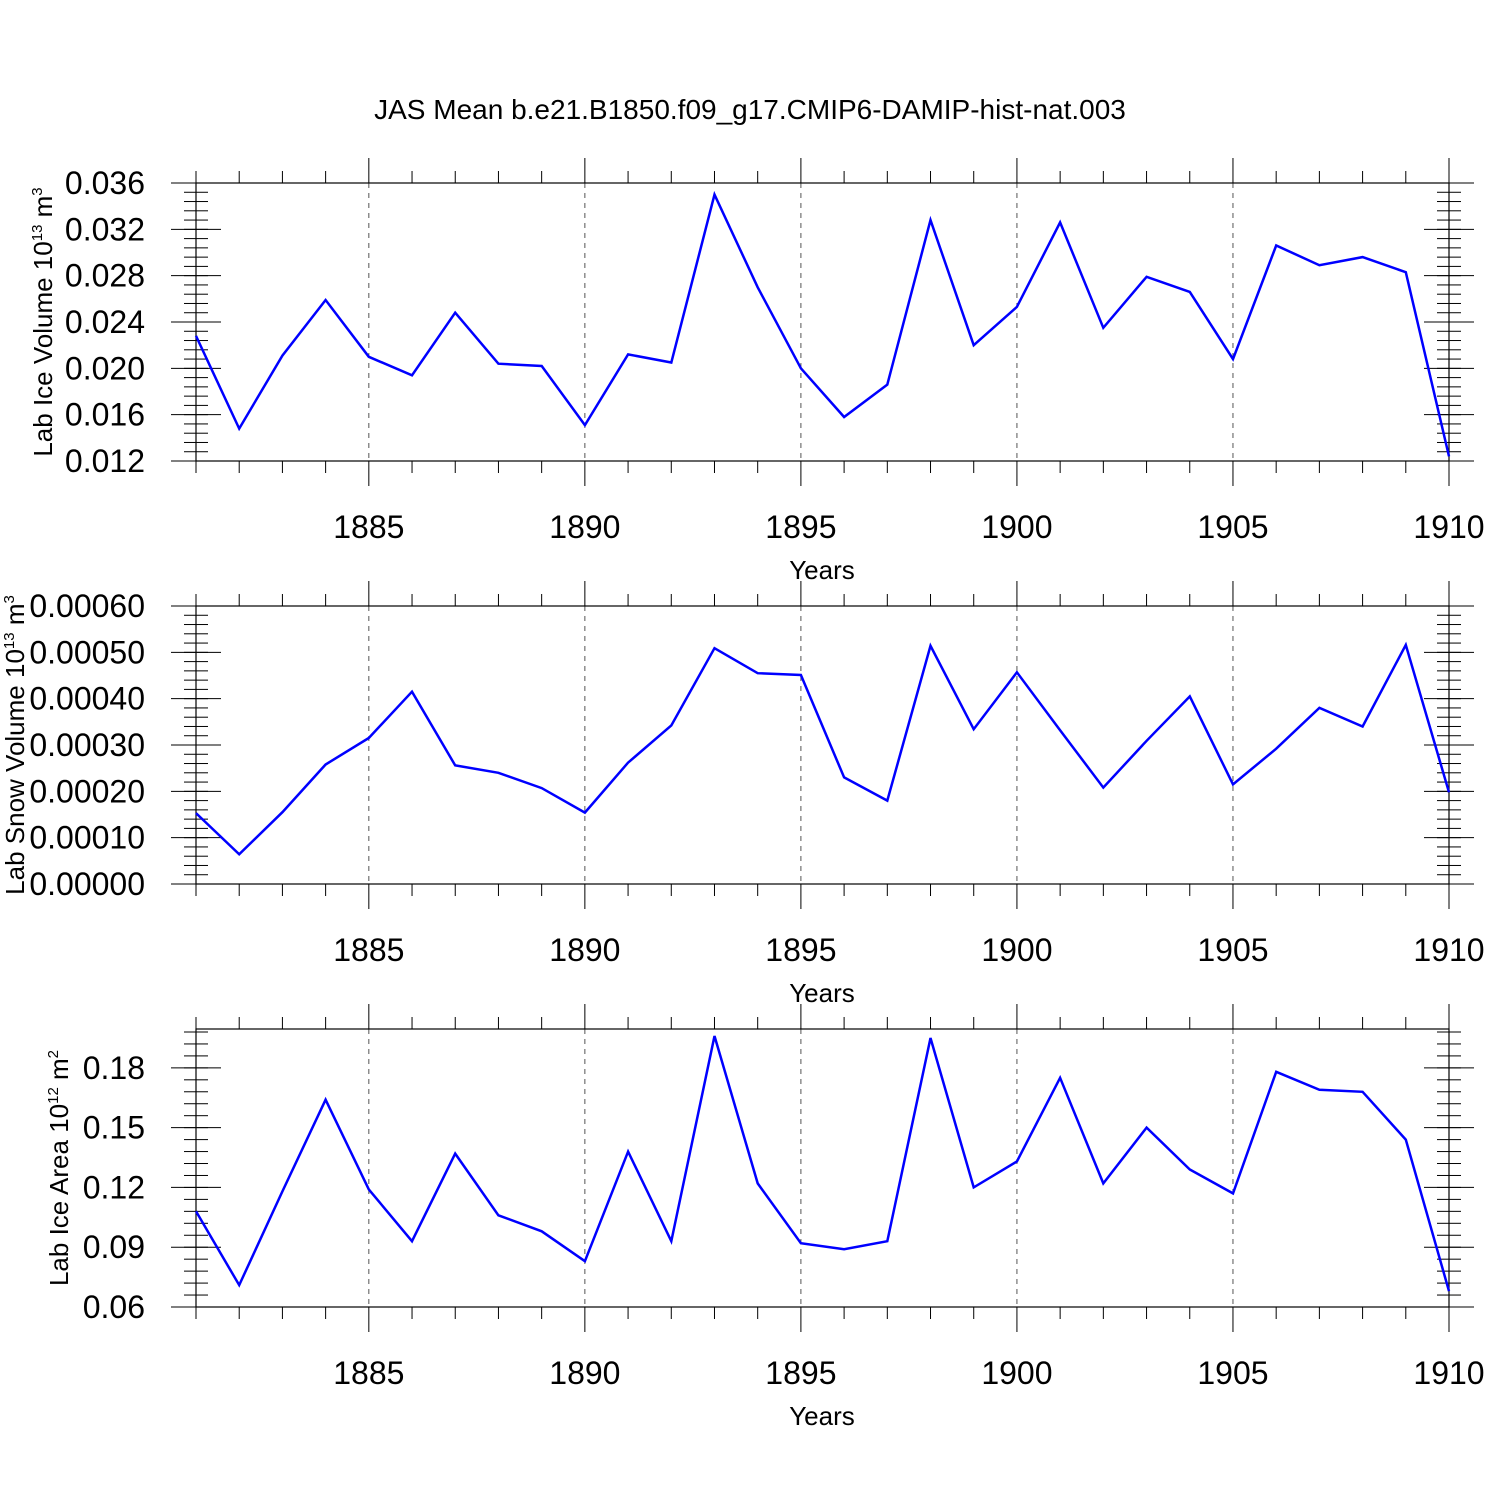  Describe the element at coordinates (87, 838) in the screenshot. I see `y-tick-label: 0.00010` at that location.